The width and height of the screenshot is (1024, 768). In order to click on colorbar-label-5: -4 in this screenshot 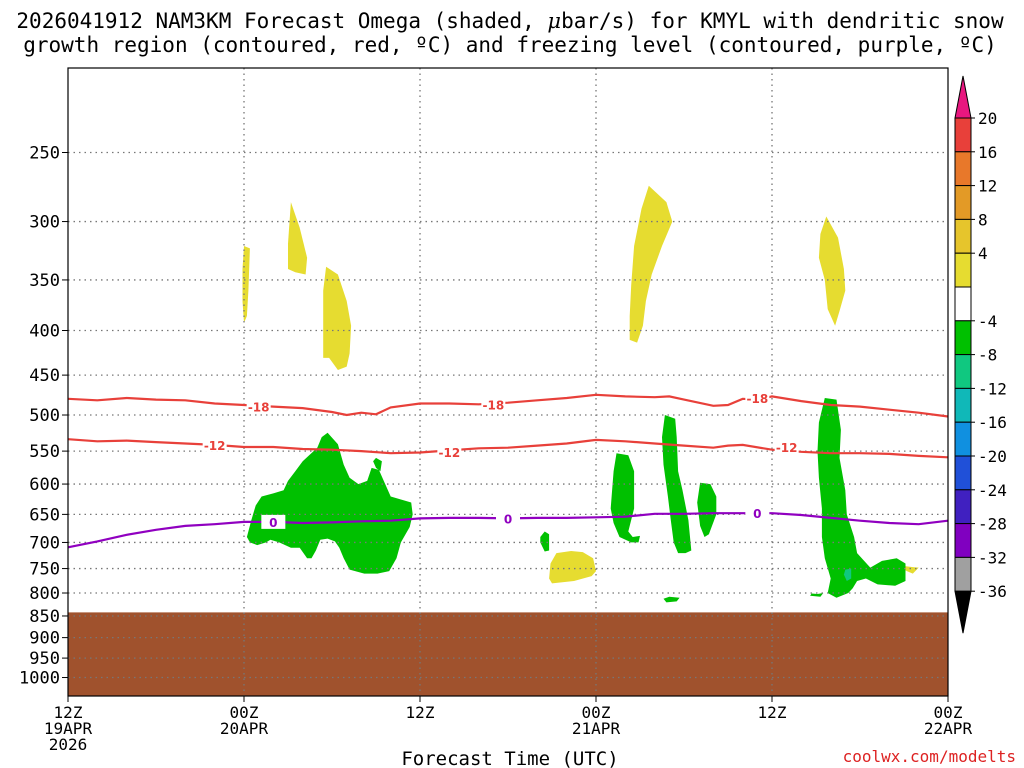, I will do `click(987, 321)`.